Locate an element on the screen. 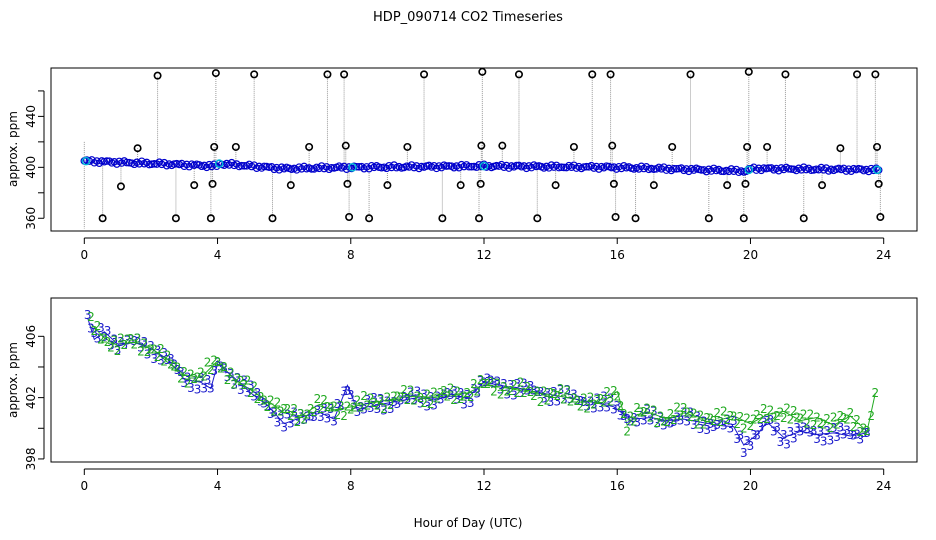 This screenshot has width=936, height=540. y-axis-label-bottom: approx. ppm is located at coordinates (13, 380).